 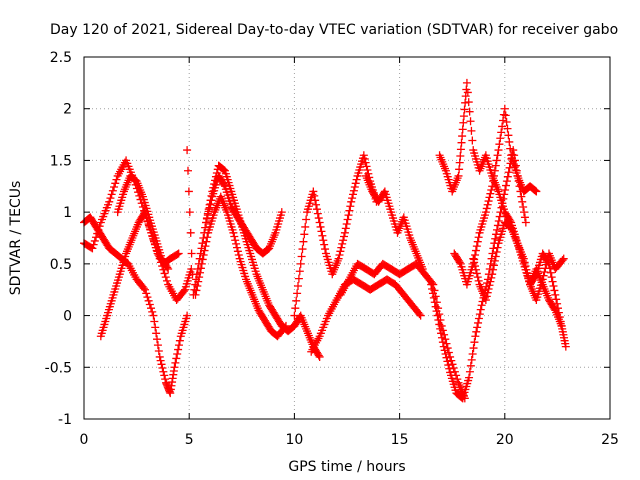 What do you see at coordinates (346, 467) in the screenshot?
I see `x-axis-label: GPS time / hours` at bounding box center [346, 467].